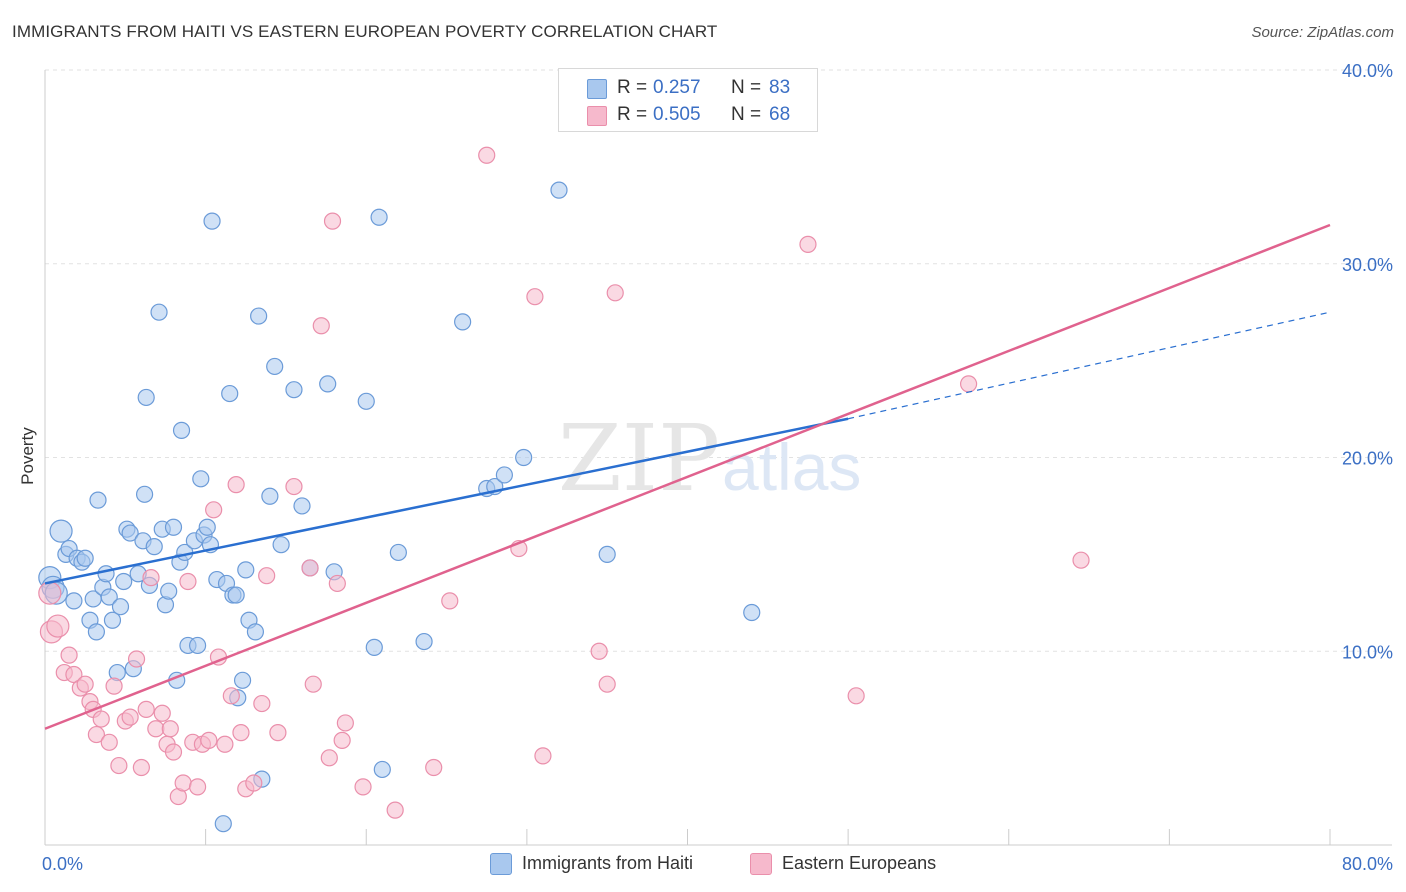  I want to click on y-tick-label: 10.0%, so click(1367, 652).